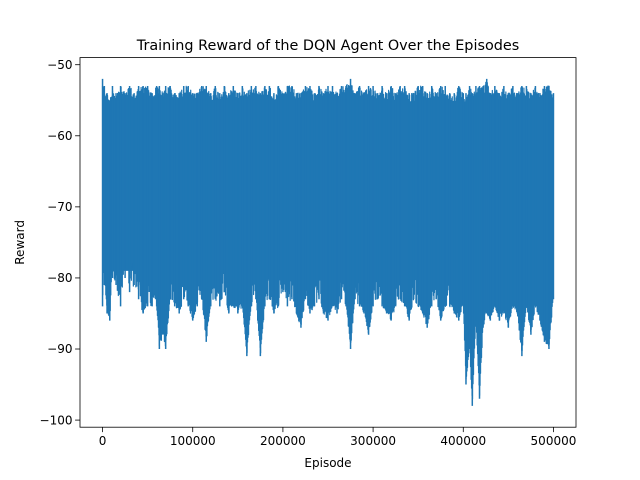 The image size is (640, 480). I want to click on x-ticks: 0 100000 200000 300000 400000 500000, so click(338, 437).